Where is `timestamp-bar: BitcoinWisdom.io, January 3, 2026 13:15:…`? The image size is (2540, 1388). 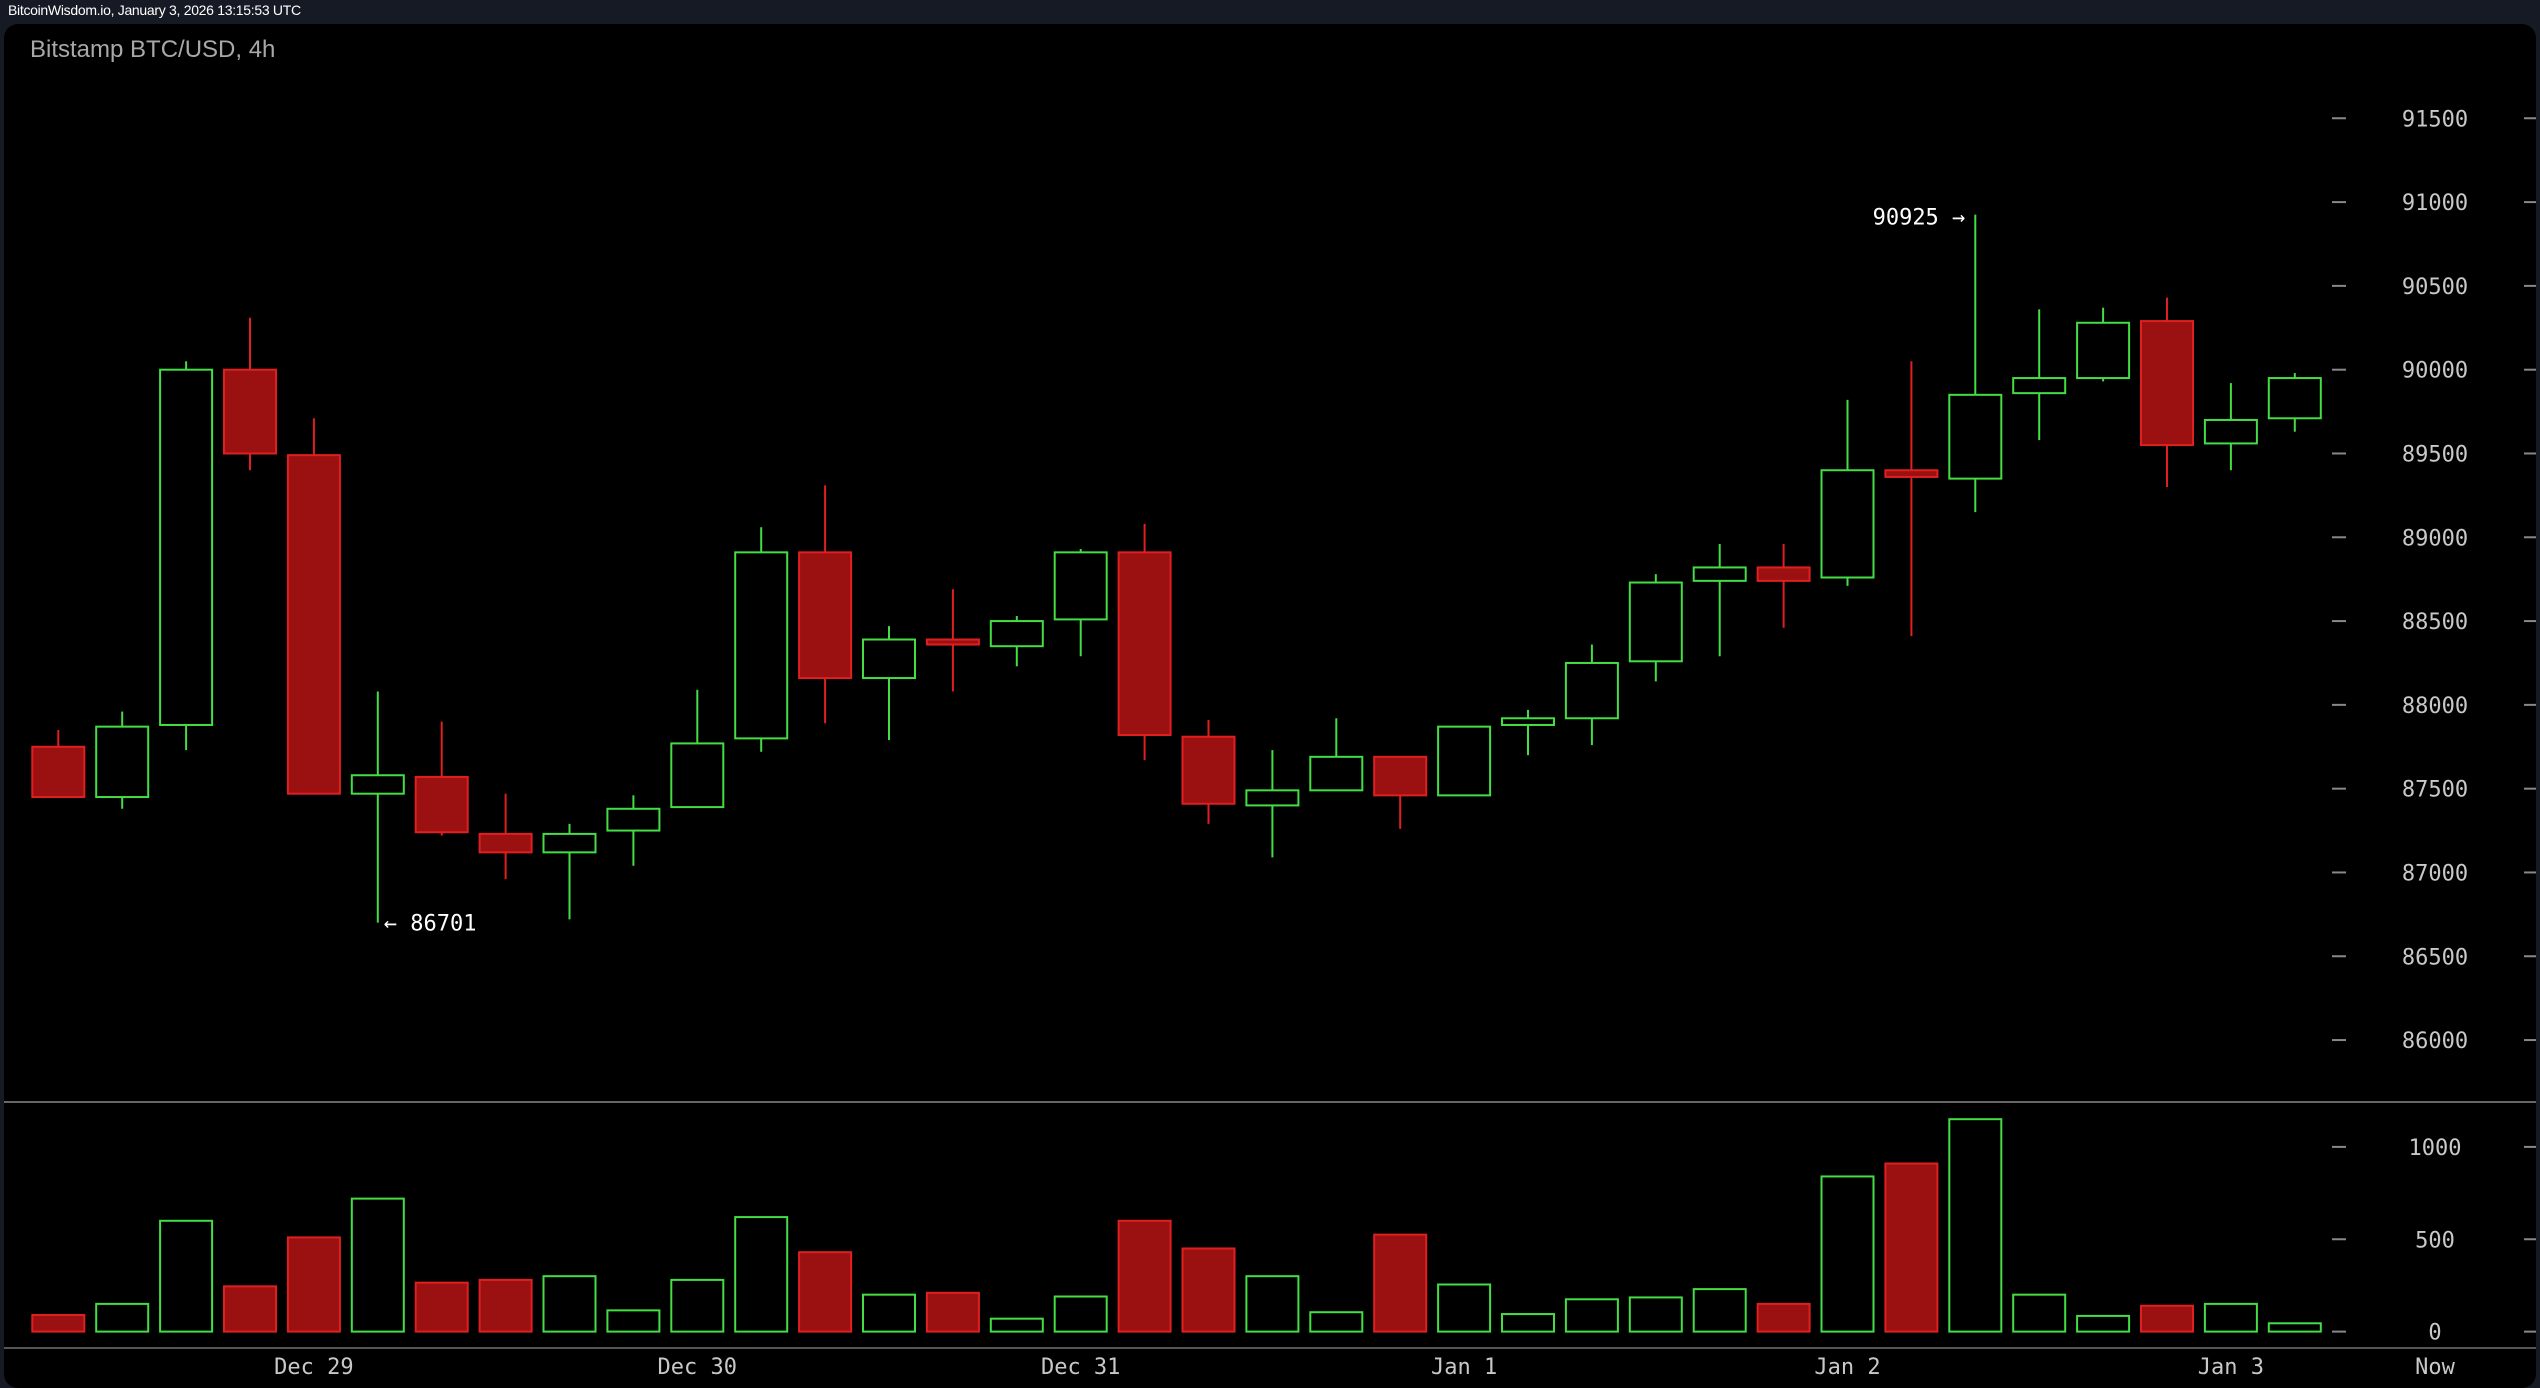 timestamp-bar: BitcoinWisdom.io, January 3, 2026 13:15:… is located at coordinates (154, 10).